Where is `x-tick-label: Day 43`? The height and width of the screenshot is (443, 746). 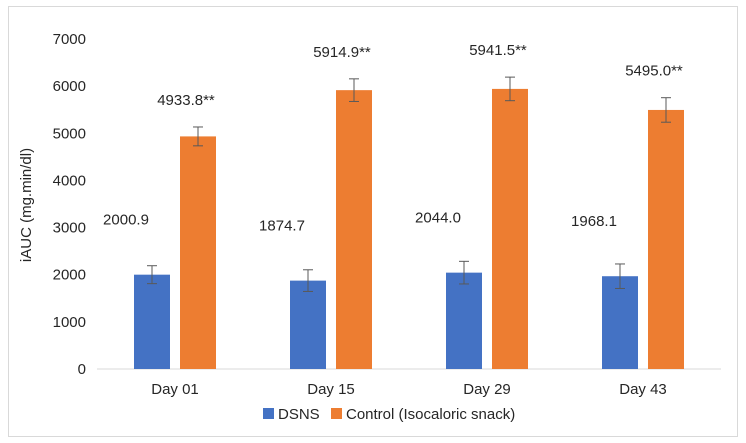 x-tick-label: Day 43 is located at coordinates (643, 389).